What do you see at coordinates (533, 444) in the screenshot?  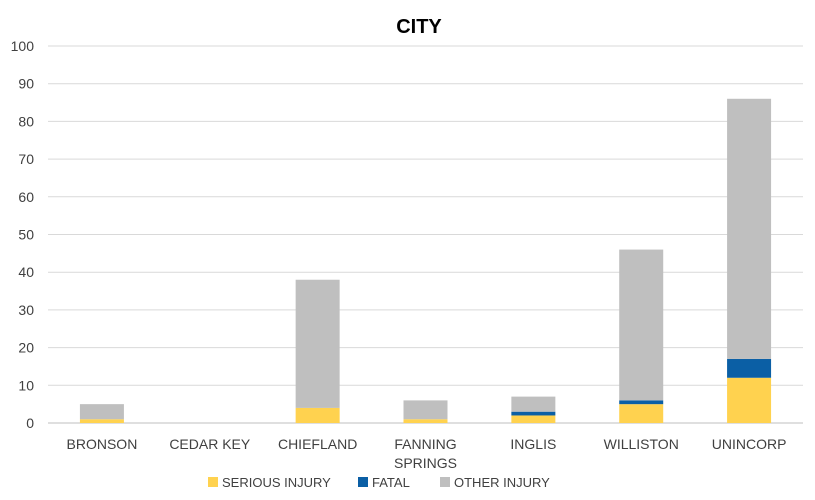 I see `x-tick-label: INGLIS` at bounding box center [533, 444].